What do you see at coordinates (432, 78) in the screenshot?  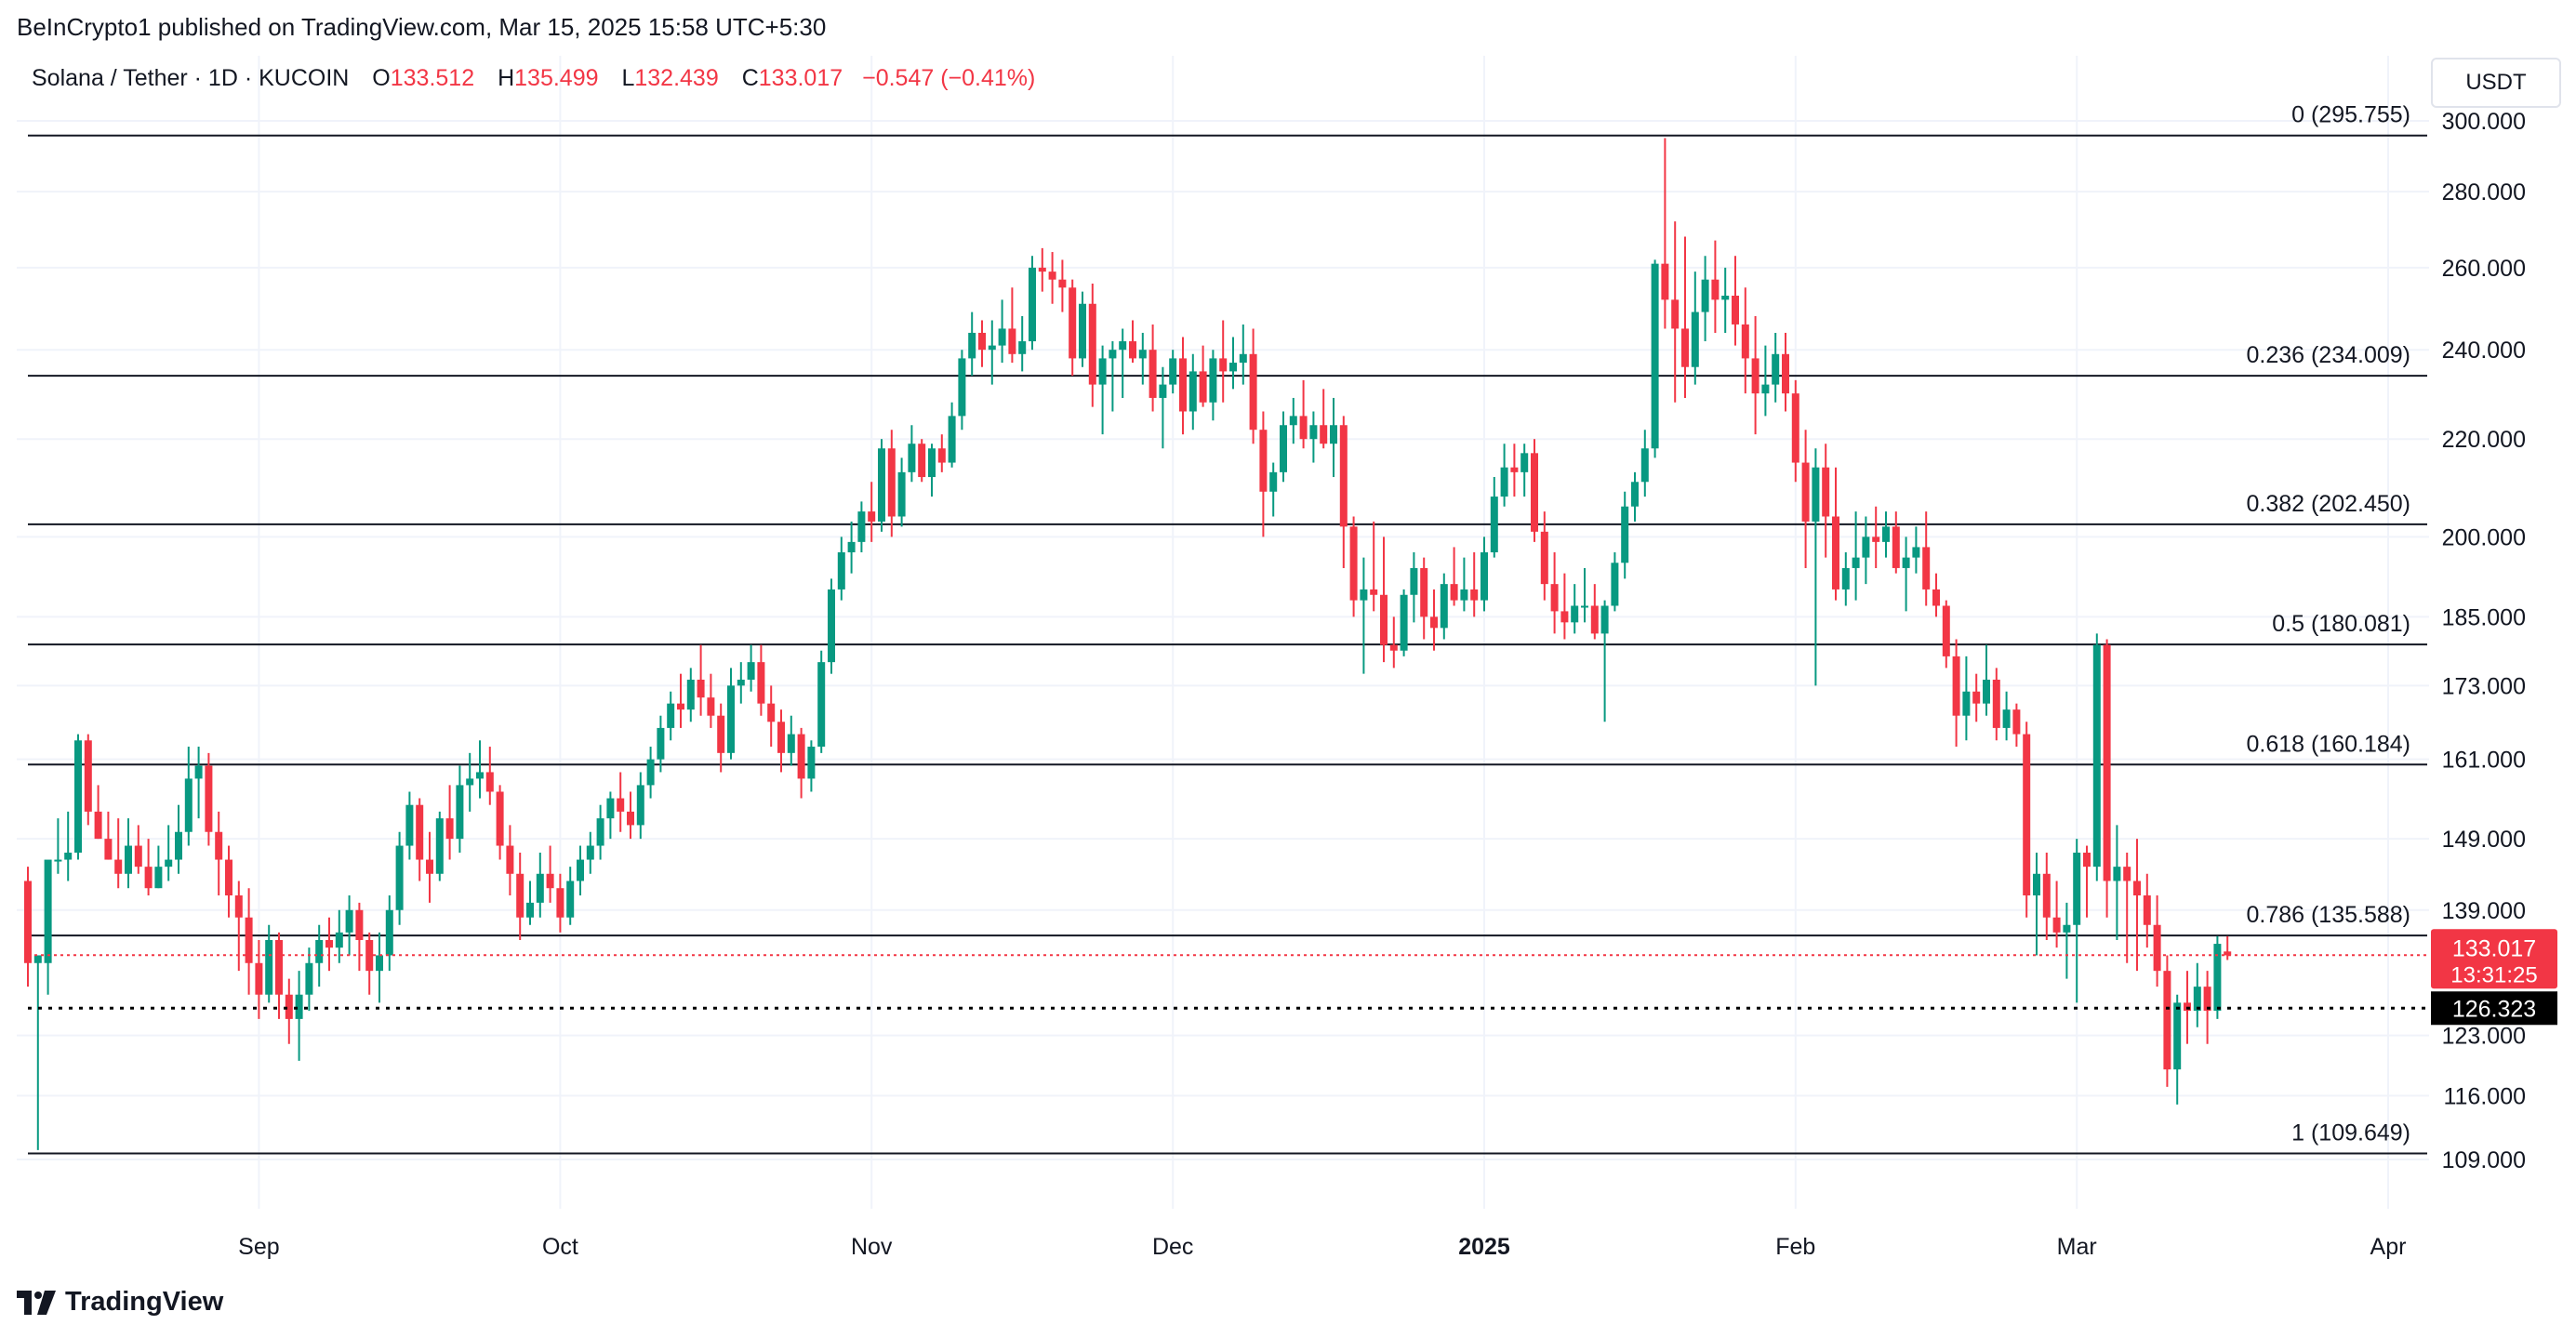 I see `open-value: 133.512` at bounding box center [432, 78].